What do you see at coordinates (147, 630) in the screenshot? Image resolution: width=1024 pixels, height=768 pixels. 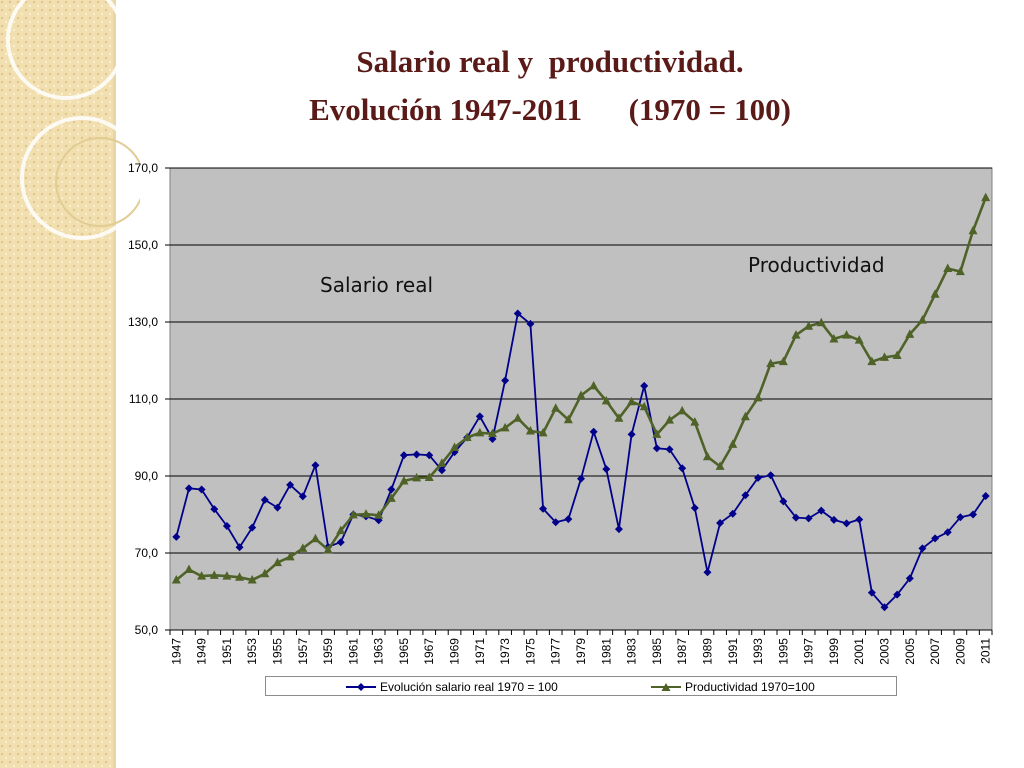 I see `y-tick-label: 50,0` at bounding box center [147, 630].